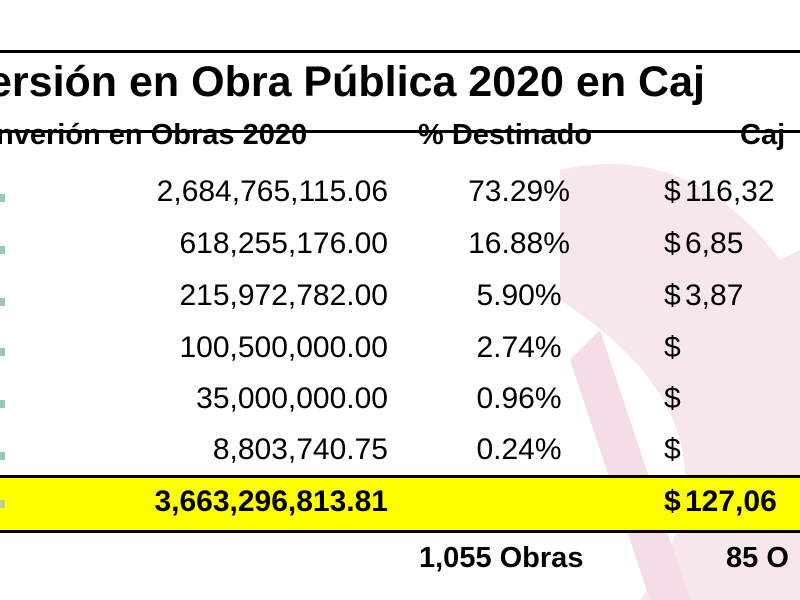 The width and height of the screenshot is (800, 600). Describe the element at coordinates (519, 191) in the screenshot. I see `percent-destinado: 73.29%` at that location.